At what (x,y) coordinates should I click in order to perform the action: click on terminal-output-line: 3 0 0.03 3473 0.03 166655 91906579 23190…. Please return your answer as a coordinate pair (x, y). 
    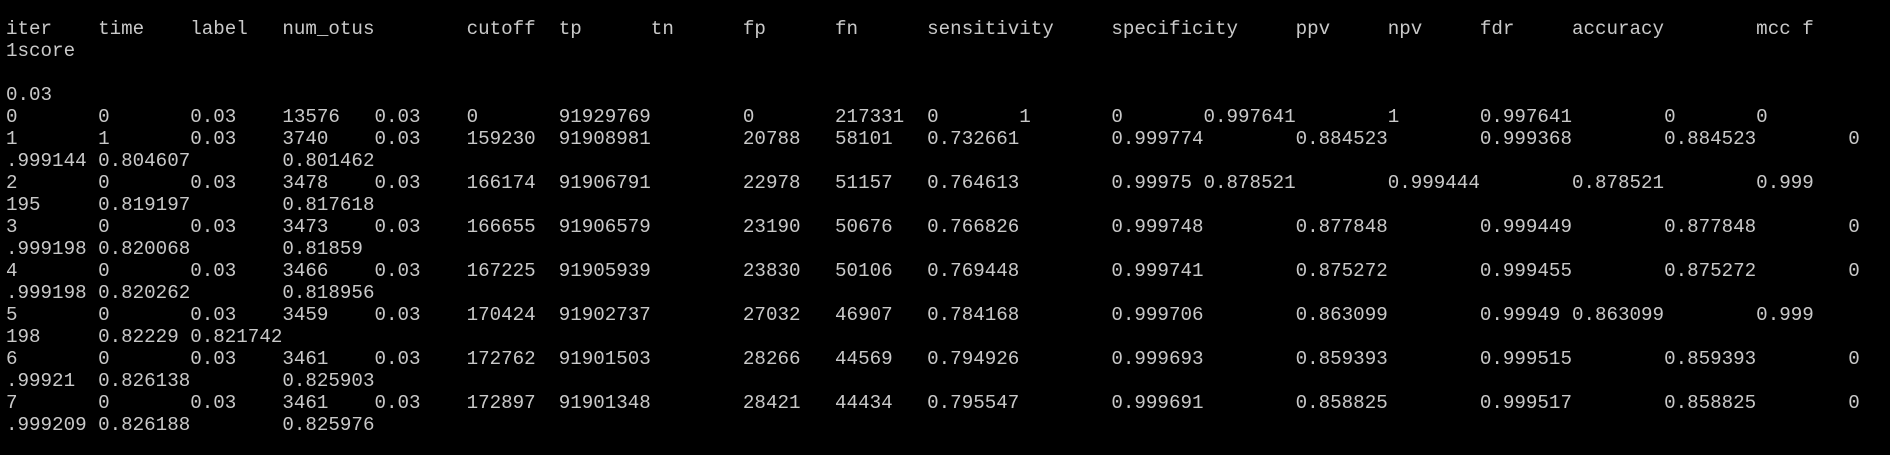
    Looking at the image, I should click on (933, 227).